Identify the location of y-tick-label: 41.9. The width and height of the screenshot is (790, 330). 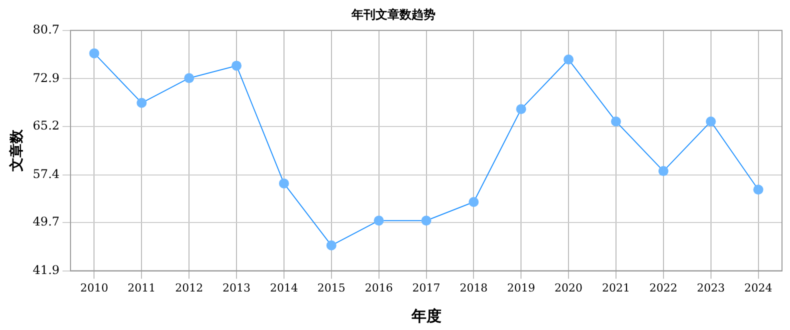
(46, 269).